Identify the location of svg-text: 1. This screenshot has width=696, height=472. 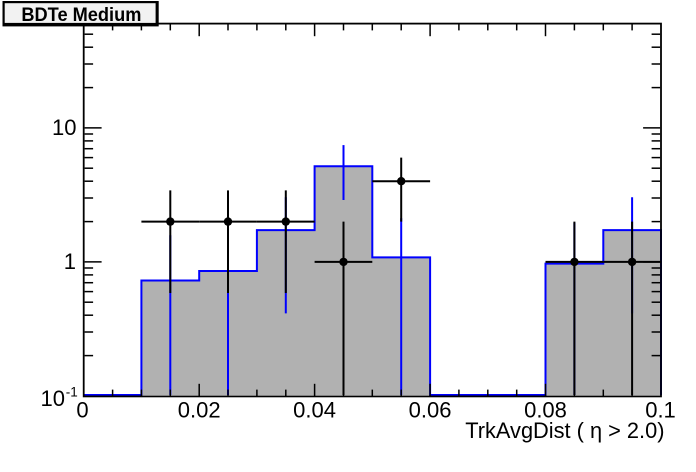
(70, 261).